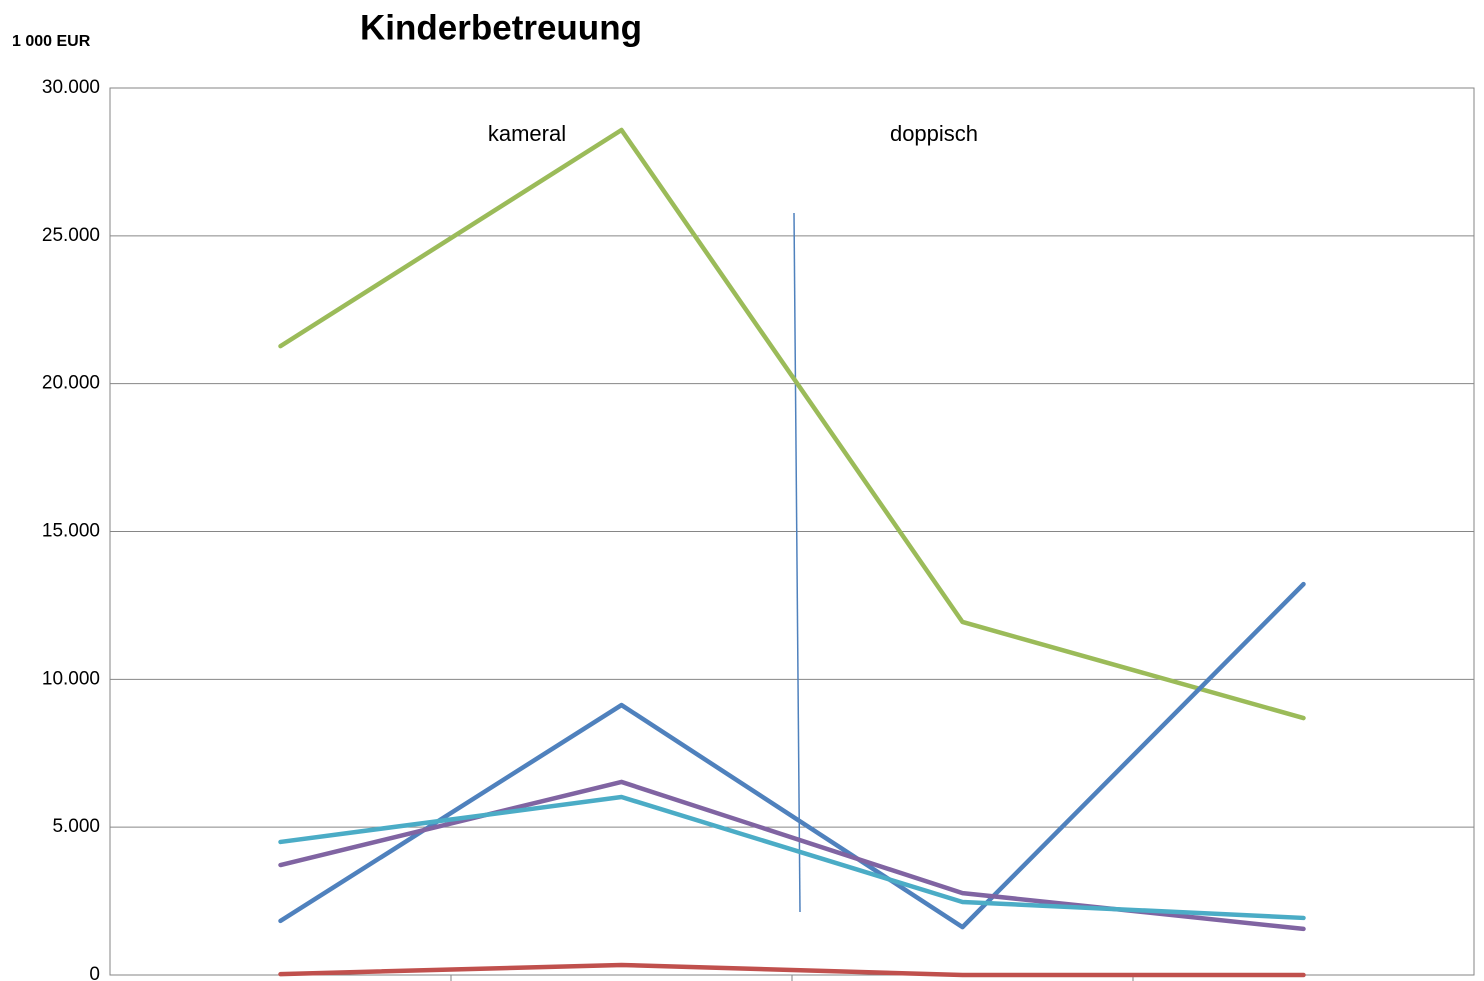 Image resolution: width=1484 pixels, height=981 pixels. Describe the element at coordinates (934, 133) in the screenshot. I see `annotation: doppisch` at that location.